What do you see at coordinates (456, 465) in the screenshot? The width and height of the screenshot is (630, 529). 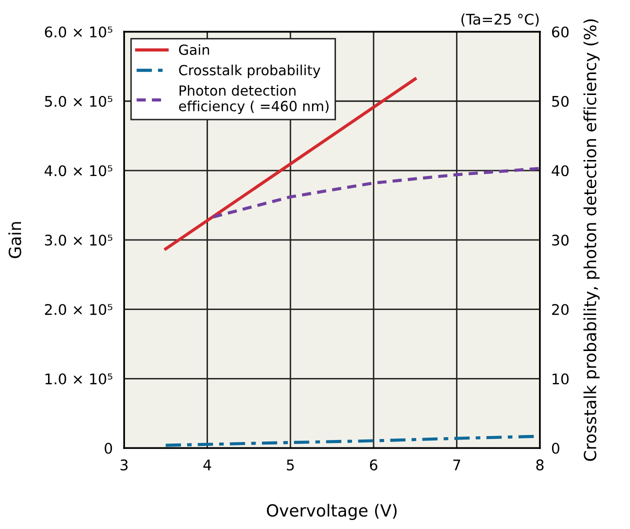 I see `x-tick-label: 7` at bounding box center [456, 465].